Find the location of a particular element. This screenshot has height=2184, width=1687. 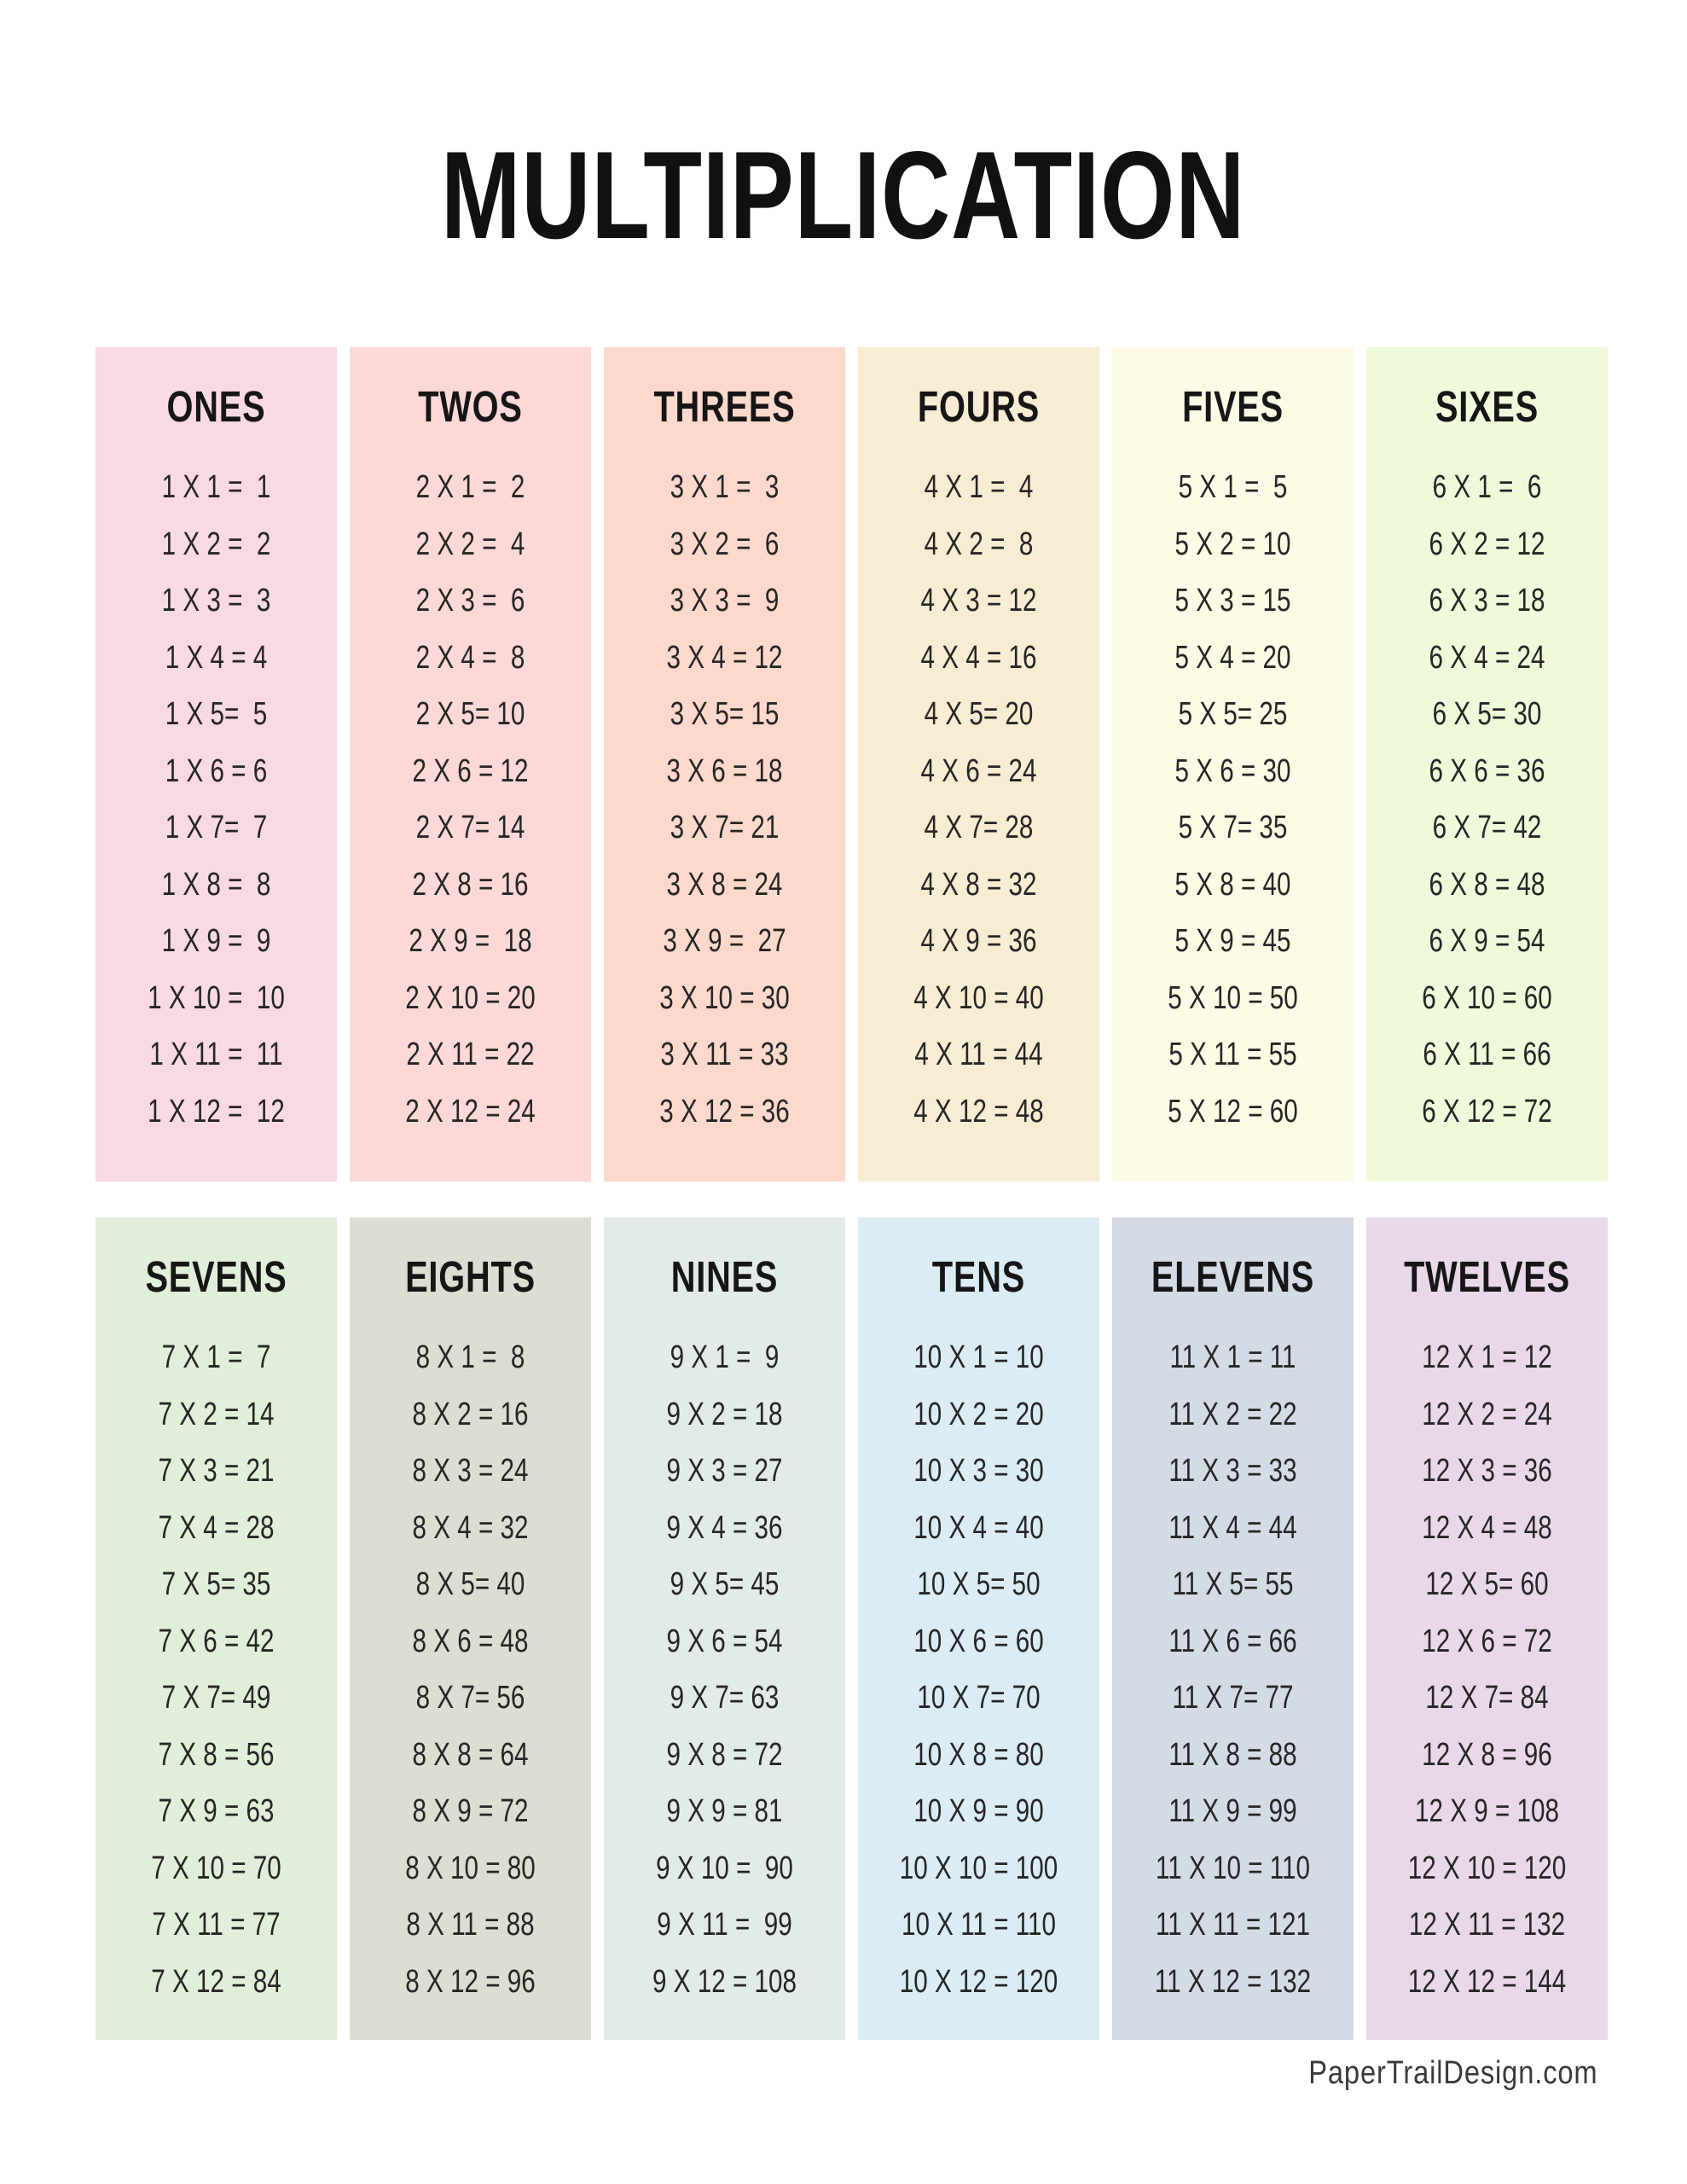

fact-row: 11 X 5= 55 is located at coordinates (1233, 1584).